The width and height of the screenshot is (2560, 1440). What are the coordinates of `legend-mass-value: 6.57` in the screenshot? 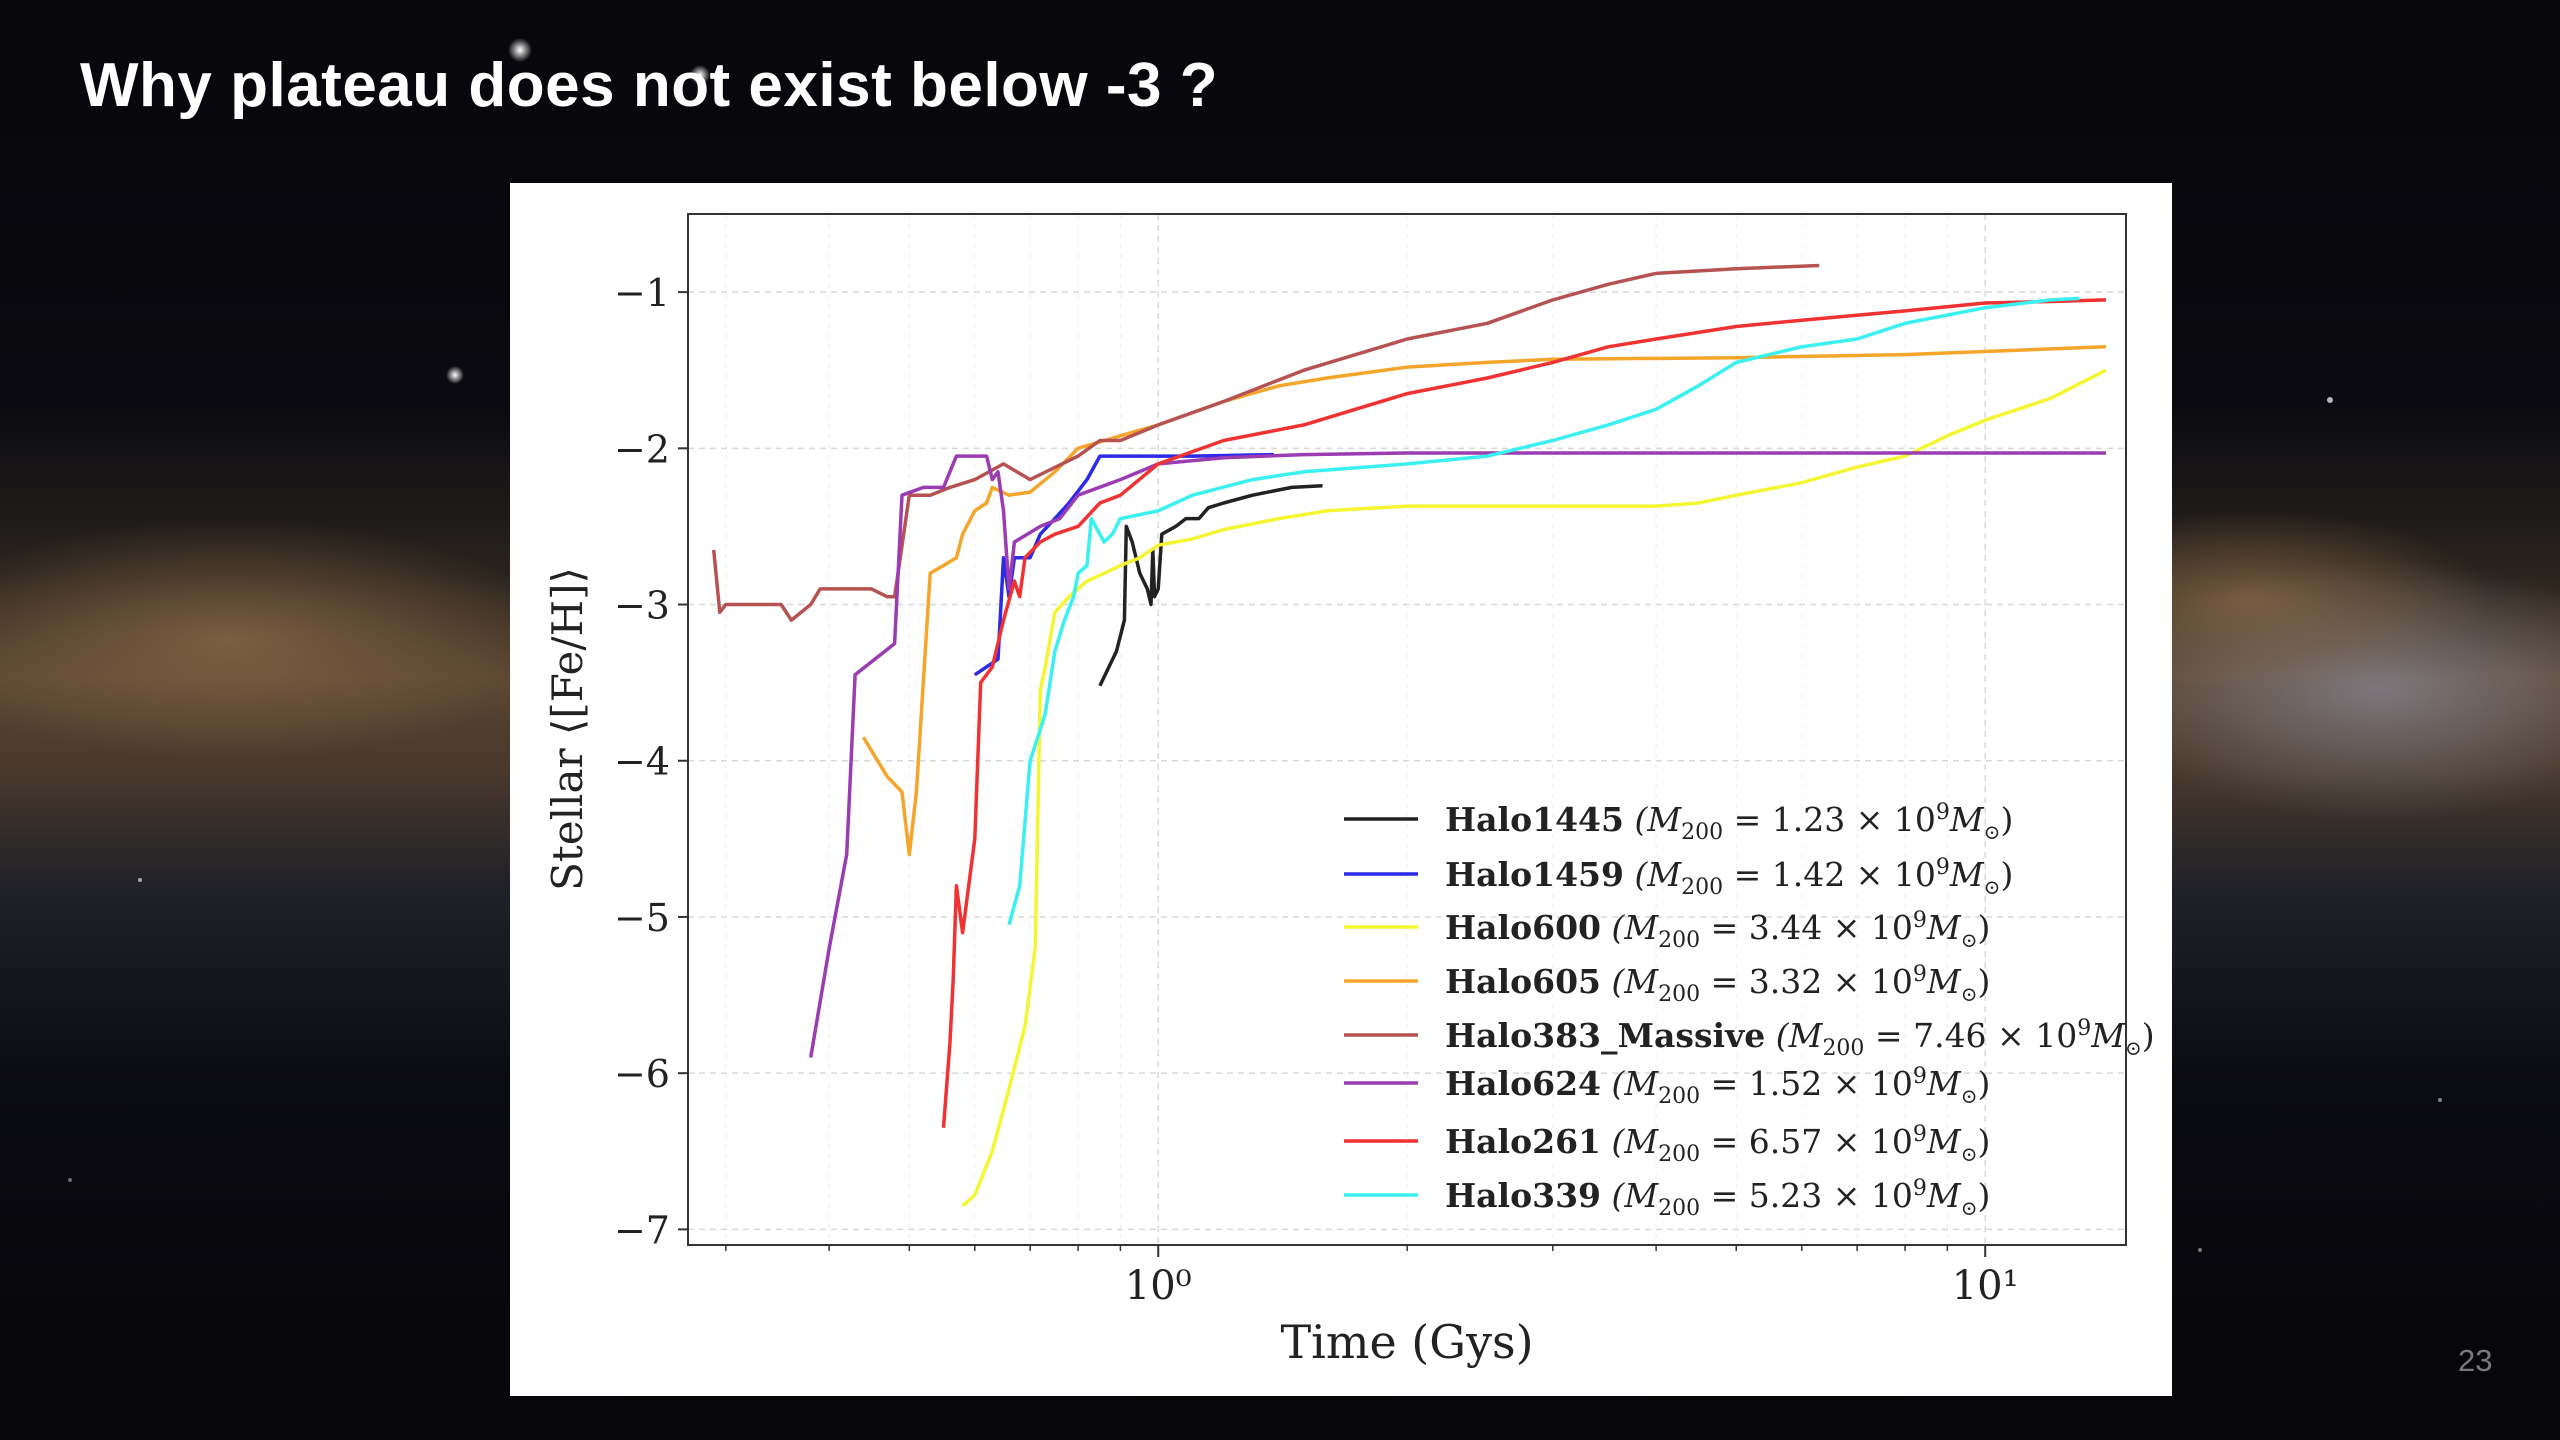 It's located at (1785, 1141).